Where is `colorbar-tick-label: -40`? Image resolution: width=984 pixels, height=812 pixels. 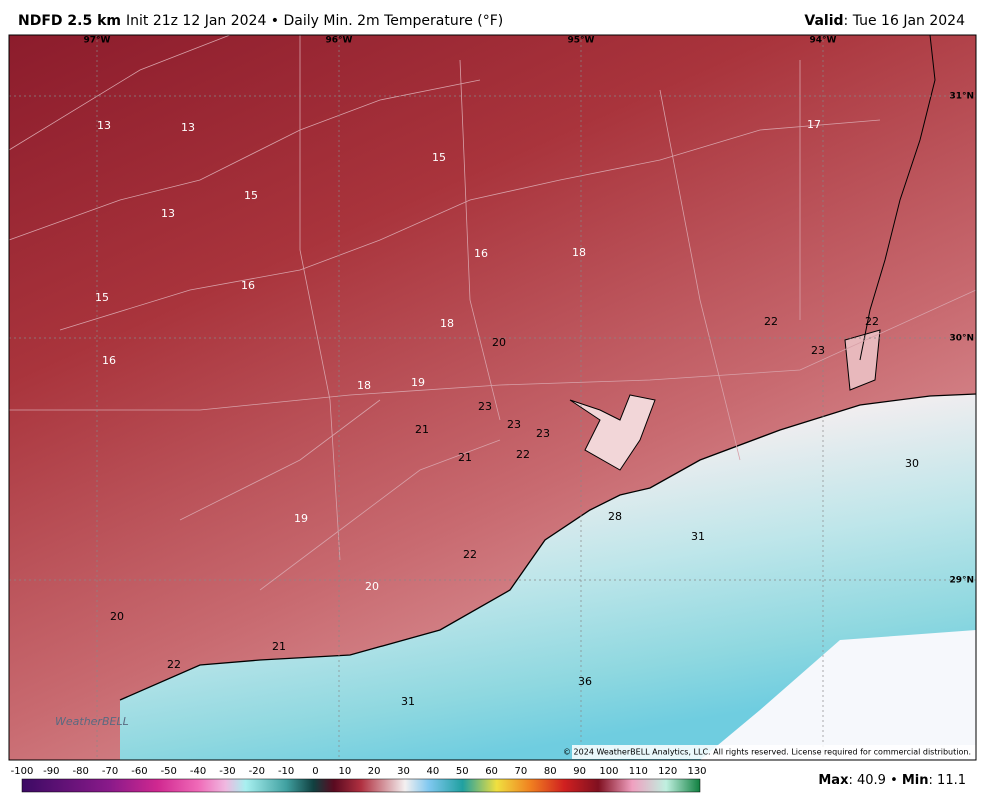
colorbar-tick-label: -40 is located at coordinates (198, 771).